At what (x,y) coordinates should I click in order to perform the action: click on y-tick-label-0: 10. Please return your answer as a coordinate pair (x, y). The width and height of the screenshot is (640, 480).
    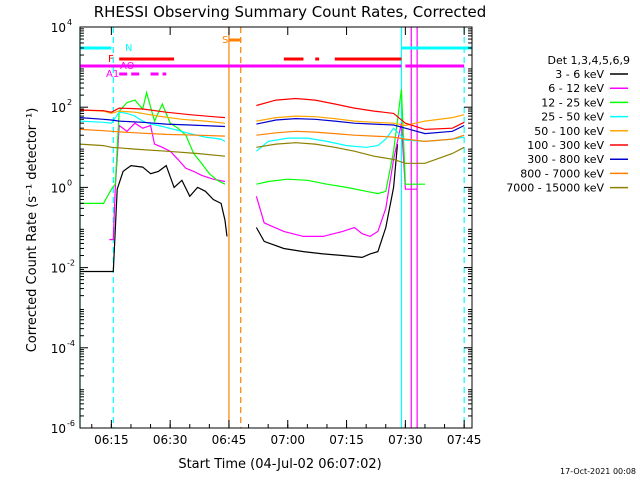
    Looking at the image, I should click on (58, 429).